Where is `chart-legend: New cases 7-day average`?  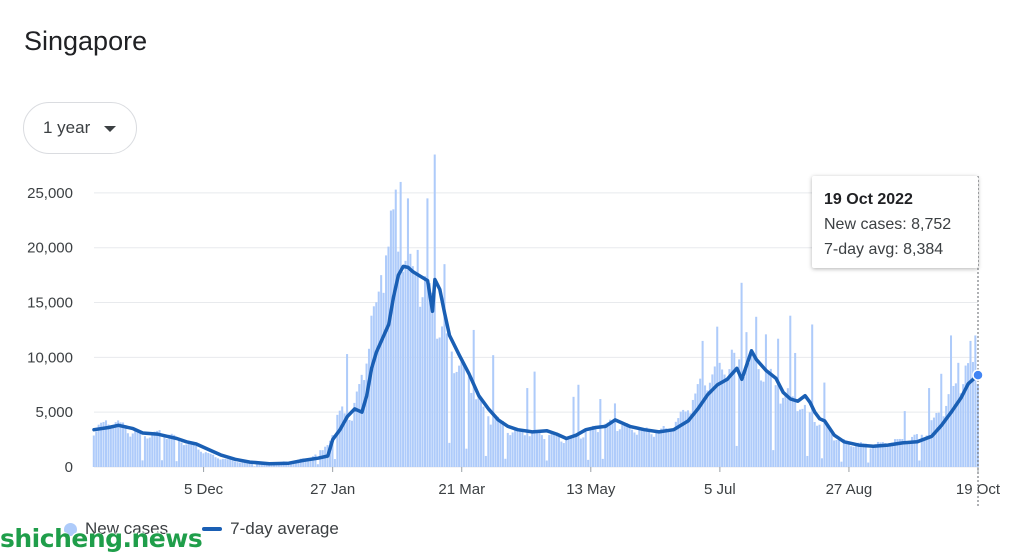 chart-legend: New cases 7-day average is located at coordinates (201, 529).